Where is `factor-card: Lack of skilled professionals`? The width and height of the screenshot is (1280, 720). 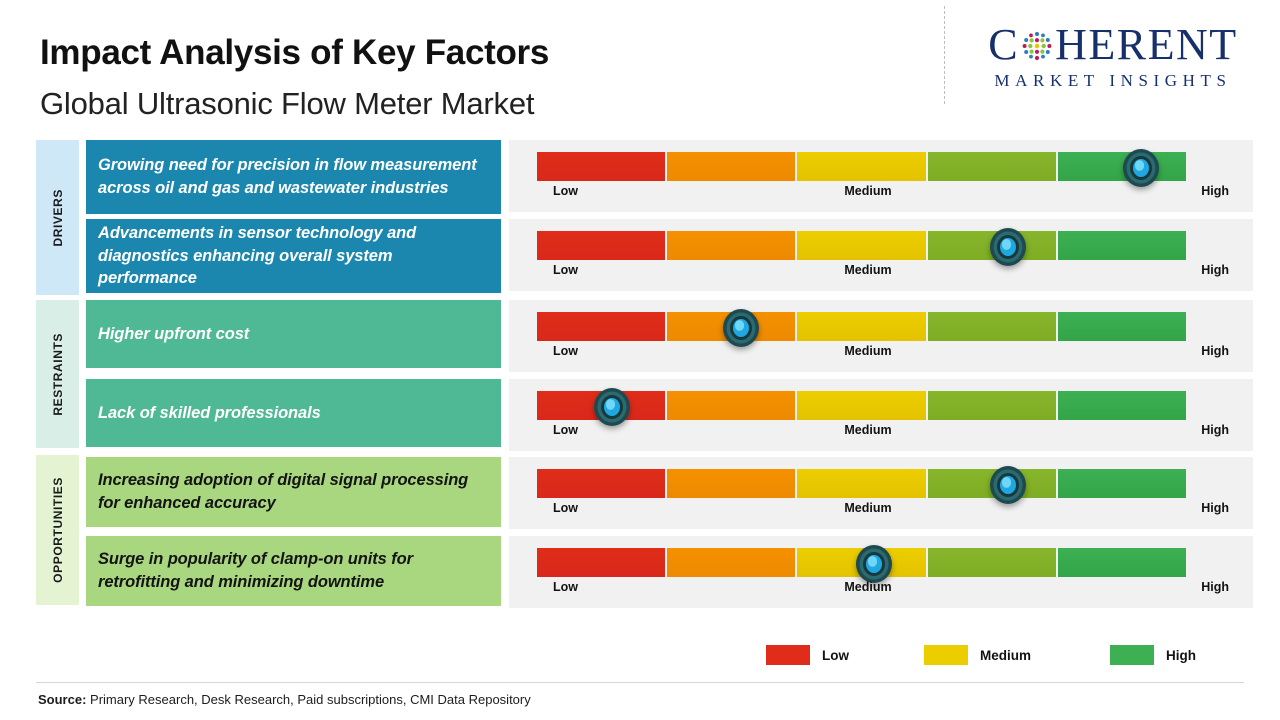
factor-card: Lack of skilled professionals is located at coordinates (293, 413).